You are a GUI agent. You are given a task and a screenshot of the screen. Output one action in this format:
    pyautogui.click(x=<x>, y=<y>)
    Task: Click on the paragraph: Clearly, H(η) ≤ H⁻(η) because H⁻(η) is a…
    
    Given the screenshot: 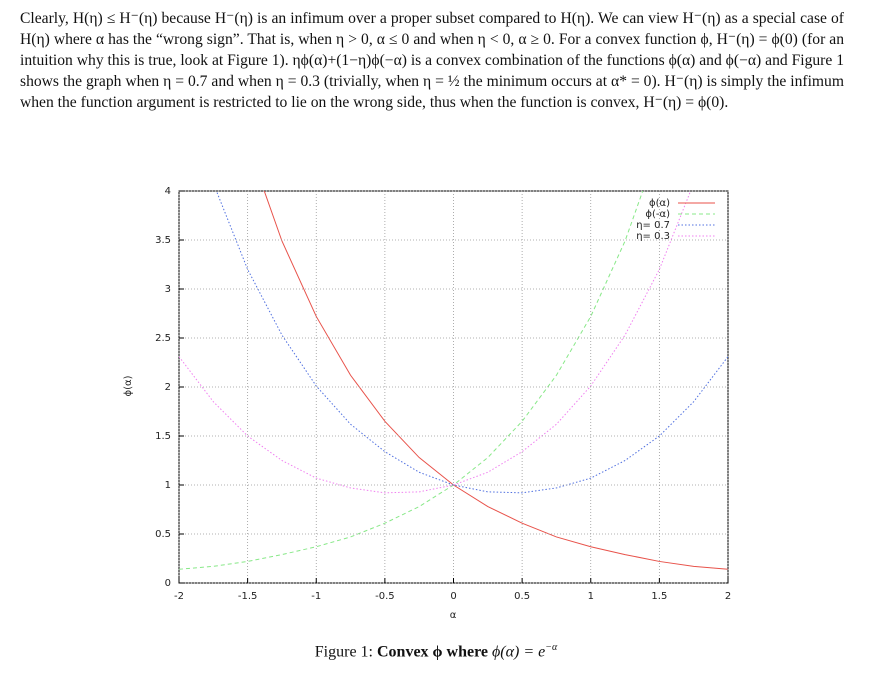 What is the action you would take?
    pyautogui.click(x=432, y=60)
    